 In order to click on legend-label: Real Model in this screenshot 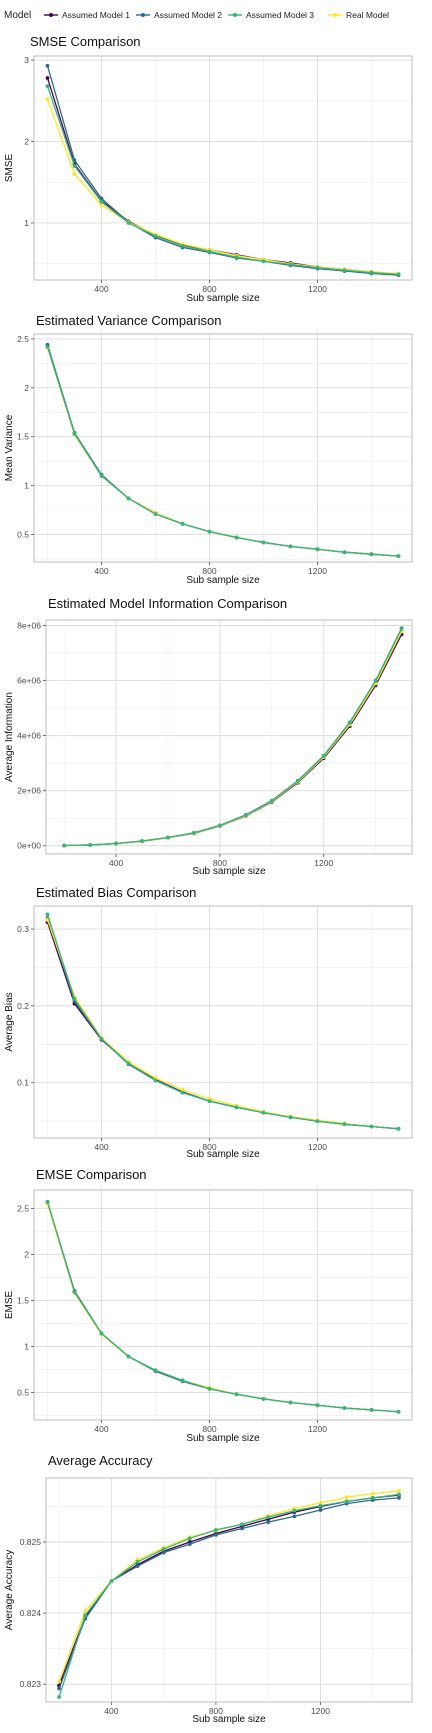, I will do `click(367, 15)`.